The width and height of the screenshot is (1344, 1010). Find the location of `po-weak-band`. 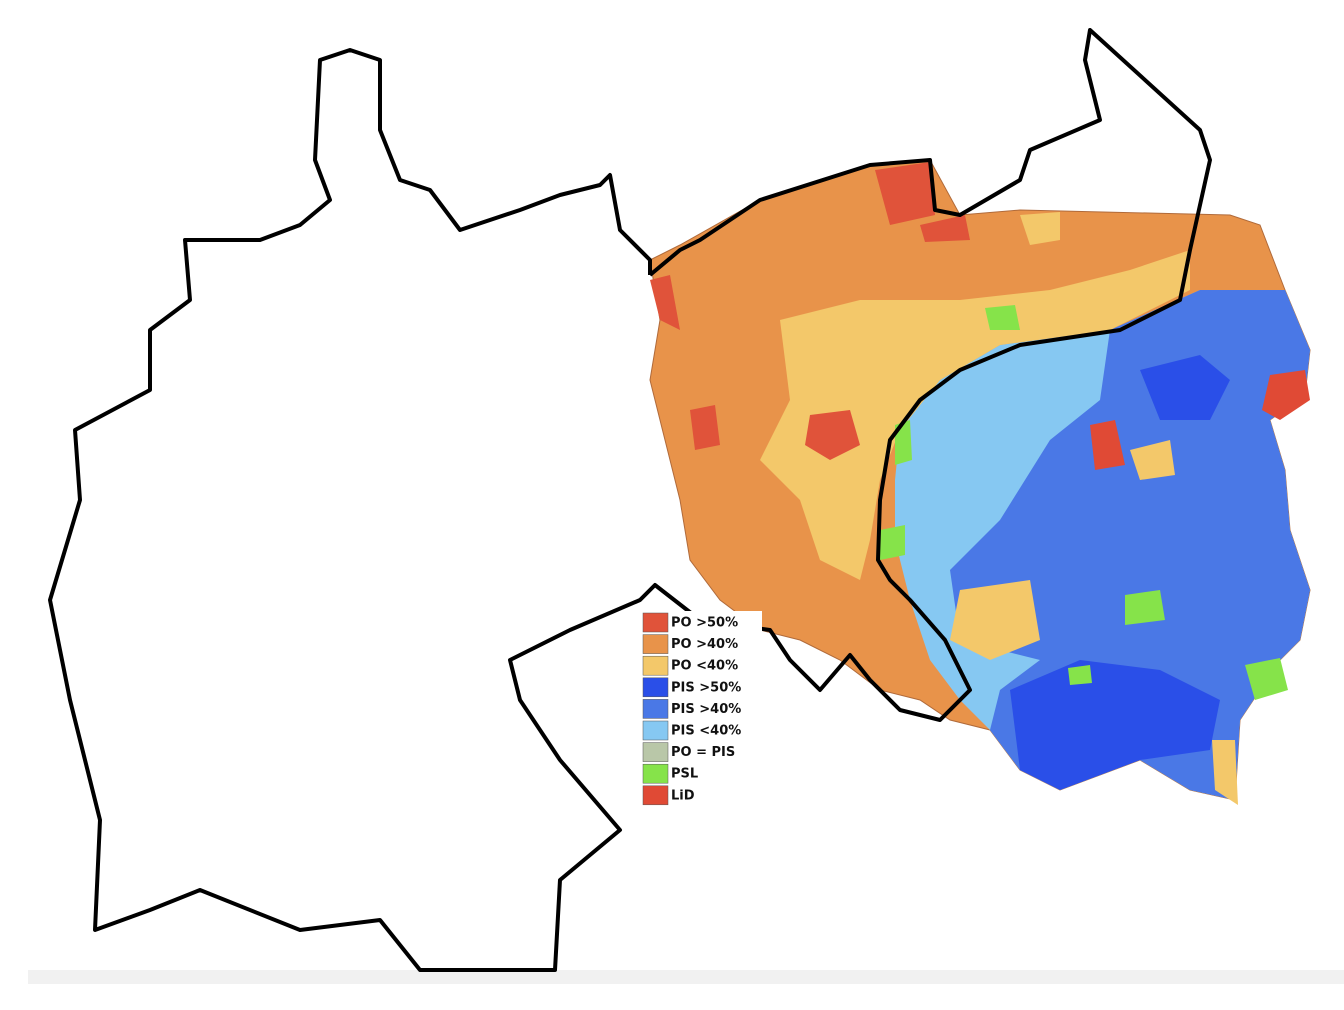

po-weak-band is located at coordinates (975, 415).